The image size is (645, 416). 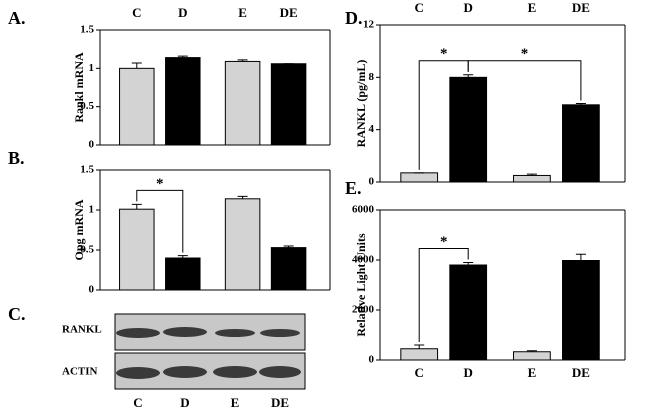 I want to click on panel-label: C., so click(x=17, y=314).